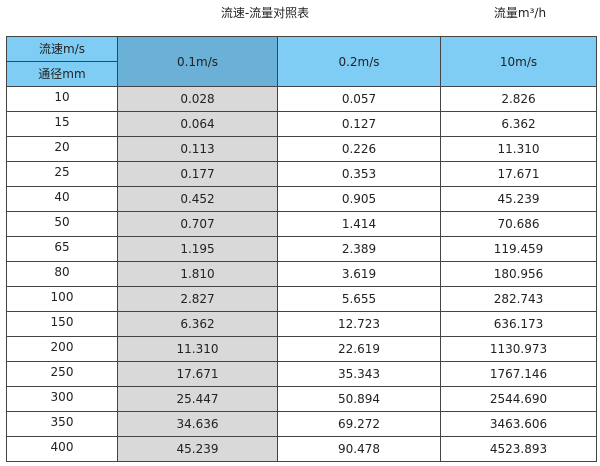 This screenshot has height=466, width=600. I want to click on page-title: 流速-流量对照表, so click(265, 13).